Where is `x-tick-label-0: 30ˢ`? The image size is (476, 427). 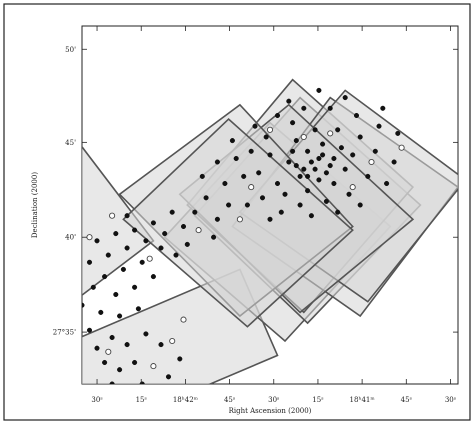
x-tick-label-0: 30ˢ is located at coordinates (97, 400).